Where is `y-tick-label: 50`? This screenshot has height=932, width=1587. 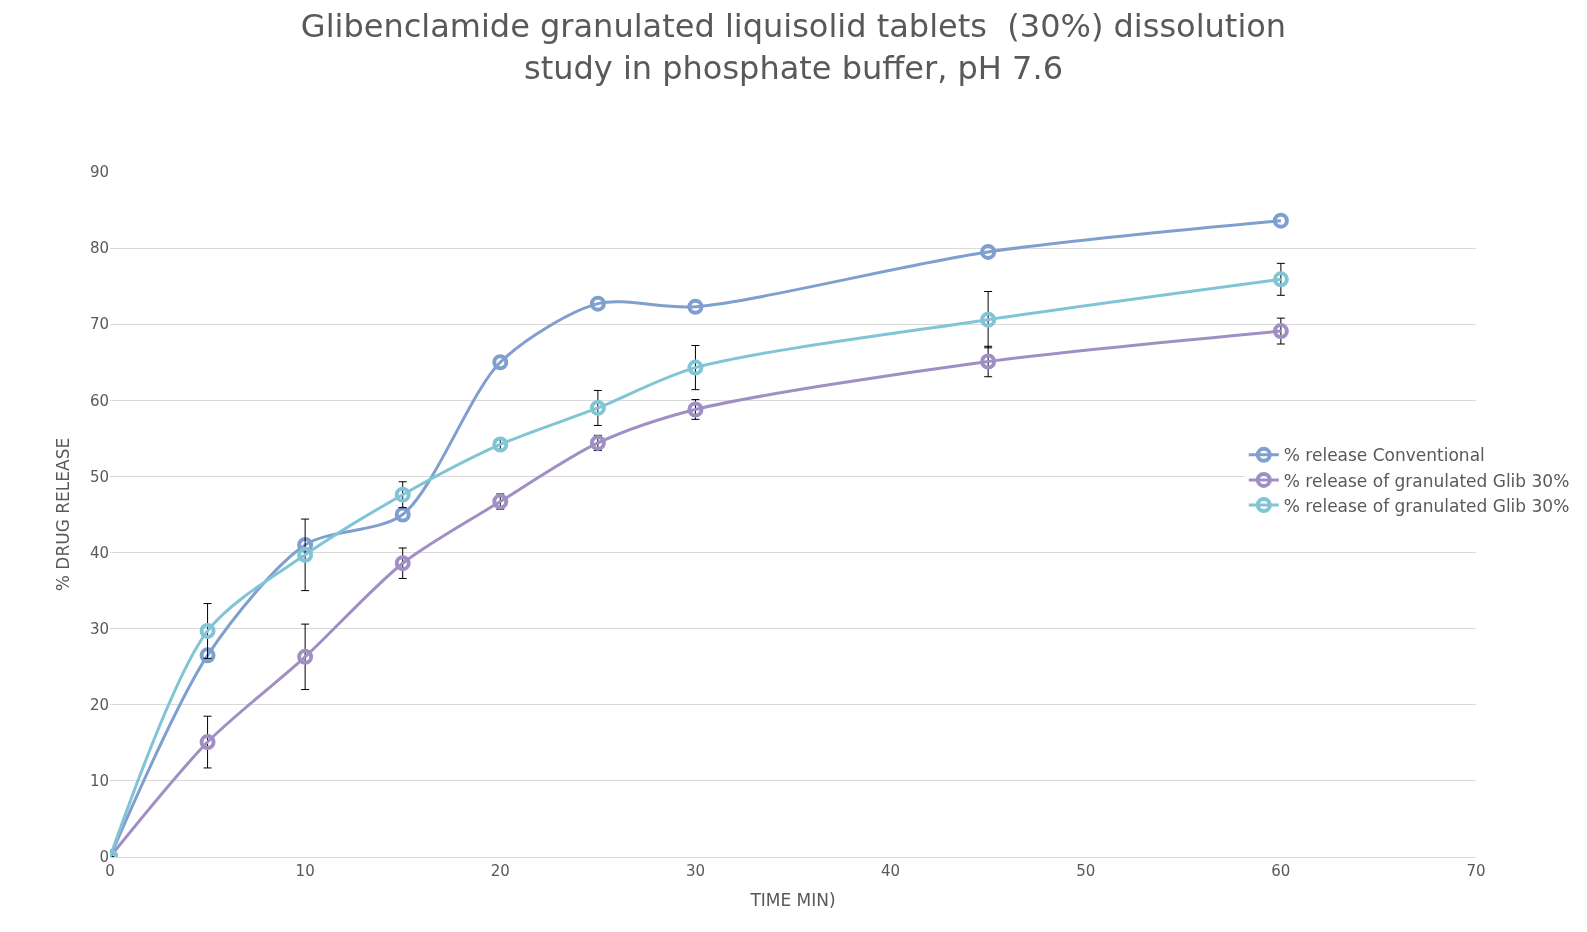 y-tick-label: 50 is located at coordinates (99, 476).